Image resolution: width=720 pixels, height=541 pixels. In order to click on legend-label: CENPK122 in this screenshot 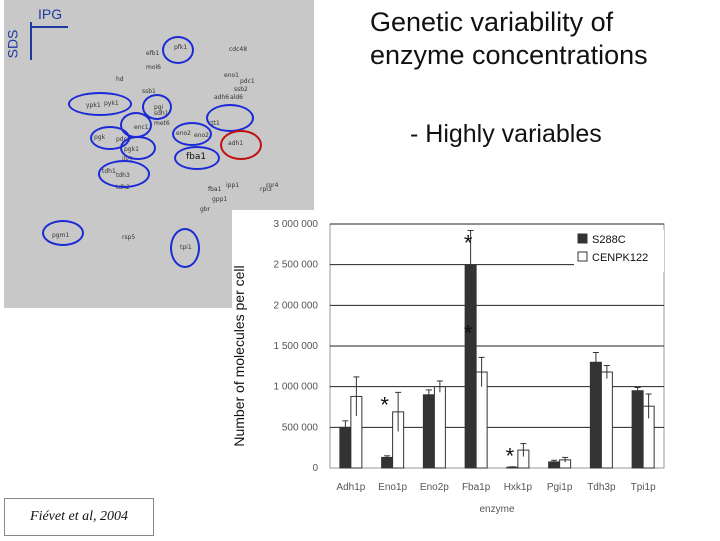, I will do `click(620, 258)`.